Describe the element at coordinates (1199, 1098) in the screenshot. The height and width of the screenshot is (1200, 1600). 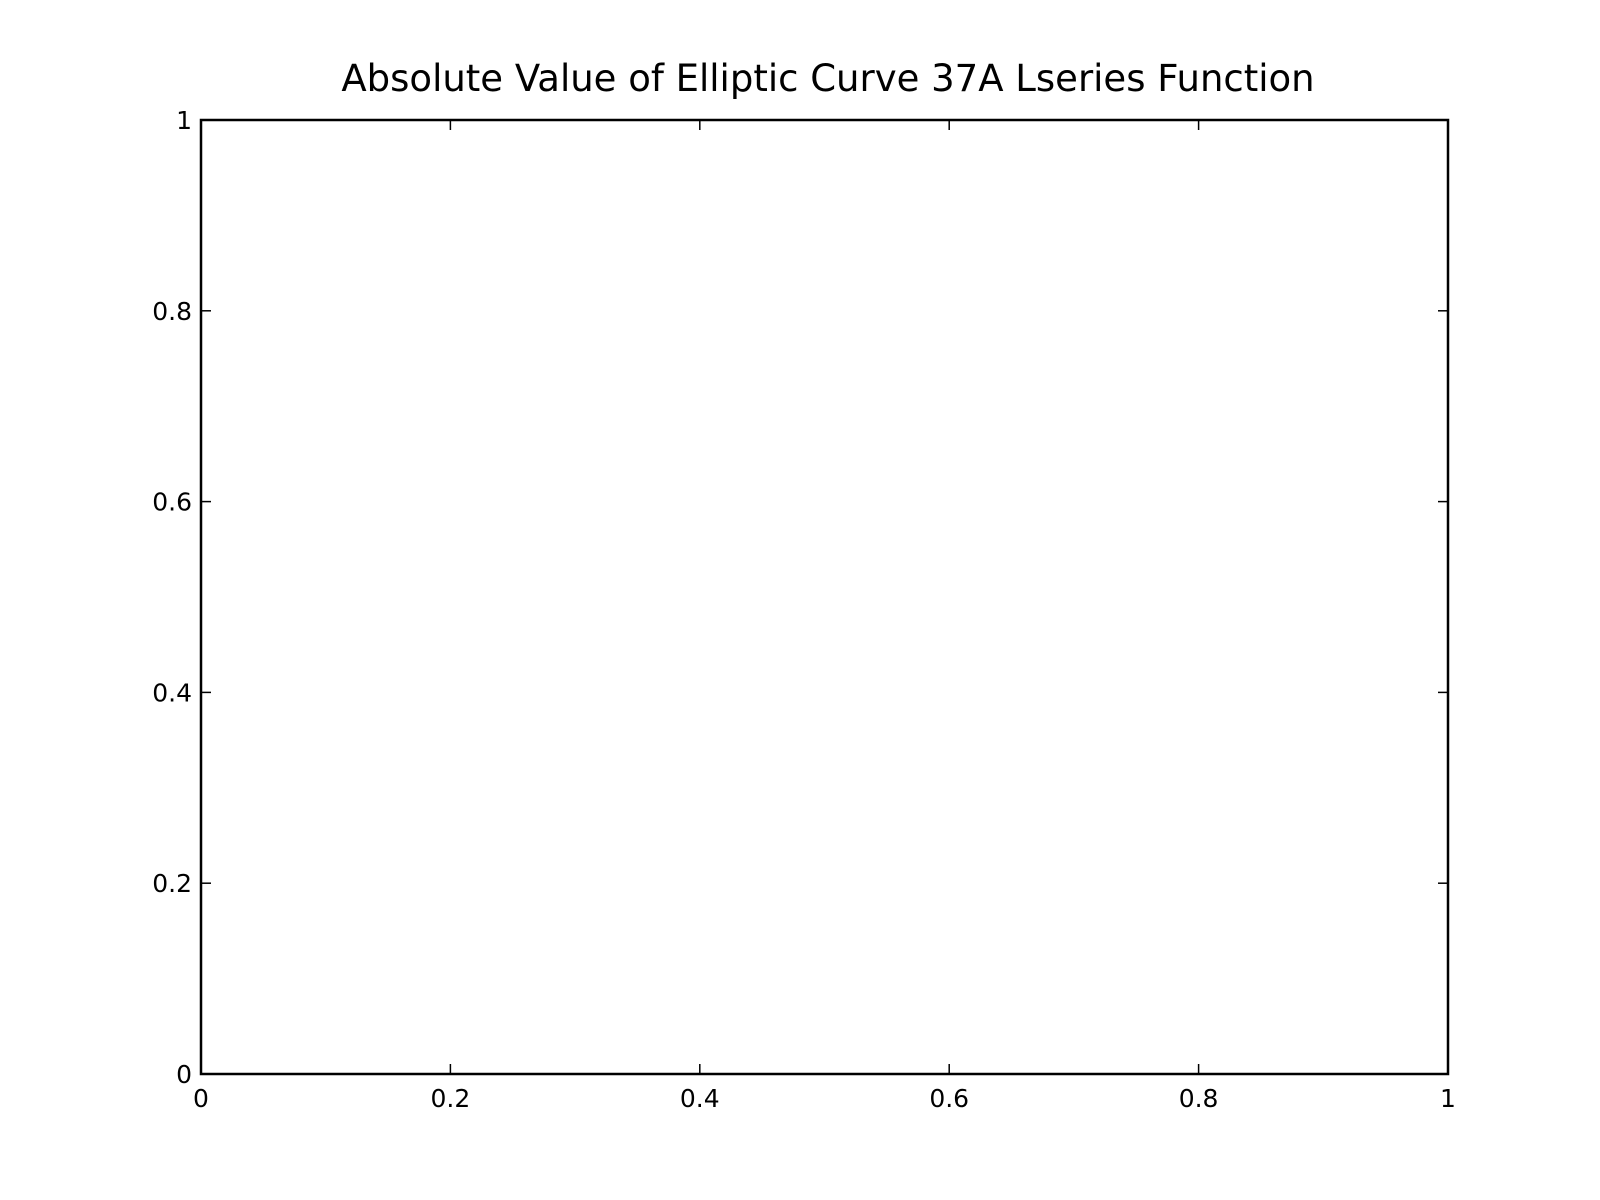
I see `x-tick-label: 0.8` at that location.